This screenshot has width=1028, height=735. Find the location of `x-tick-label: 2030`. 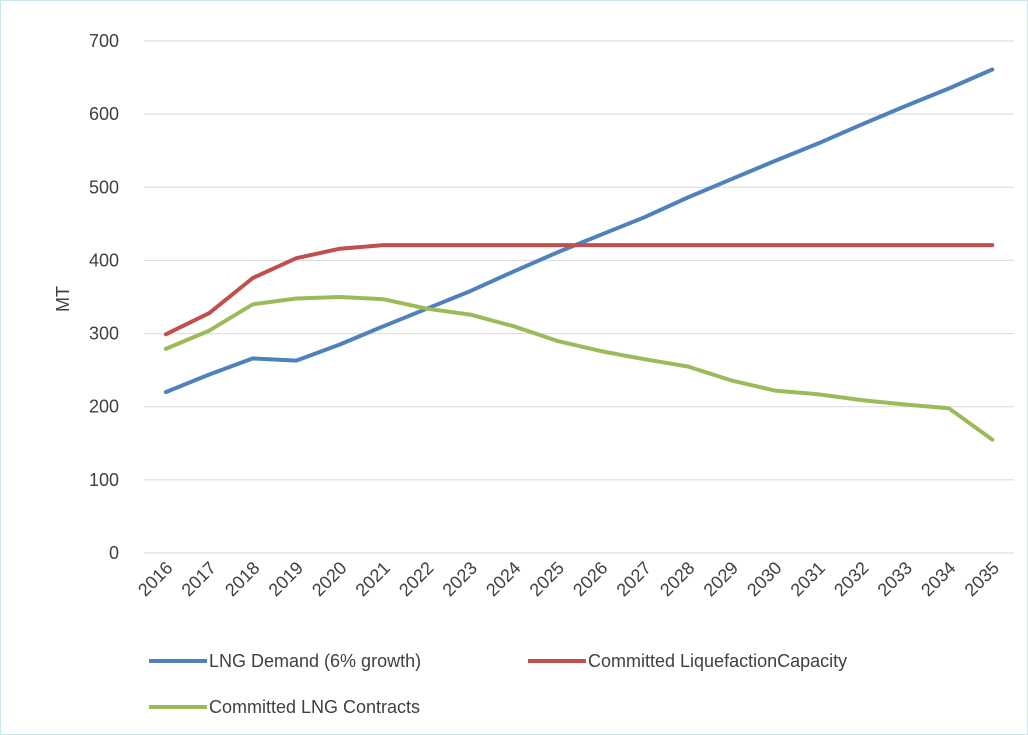

x-tick-label: 2030 is located at coordinates (764, 579).